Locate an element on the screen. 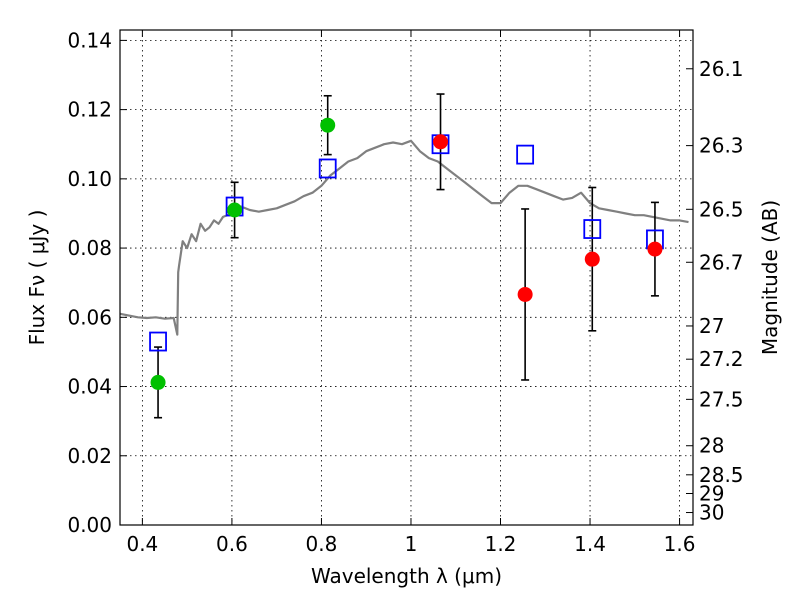 This screenshot has width=800, height=600. x-tick-label: 0.4 is located at coordinates (142, 544).